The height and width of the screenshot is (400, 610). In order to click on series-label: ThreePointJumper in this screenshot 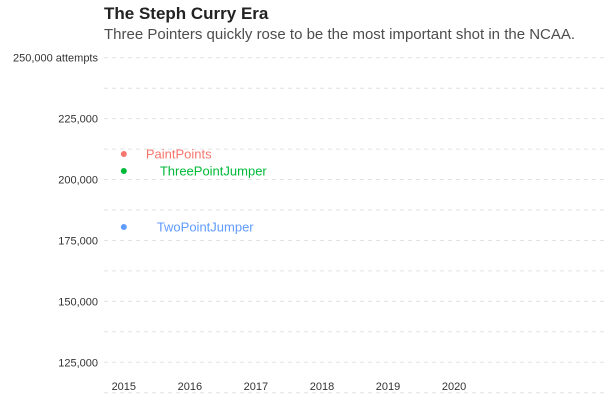, I will do `click(214, 171)`.